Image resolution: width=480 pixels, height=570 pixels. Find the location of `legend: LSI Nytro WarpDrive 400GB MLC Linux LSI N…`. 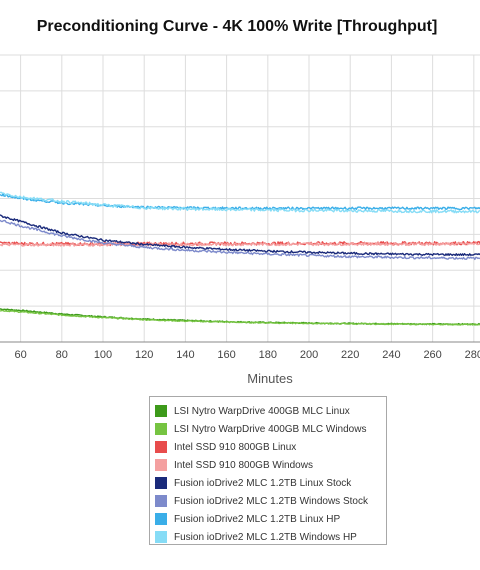

legend: LSI Nytro WarpDrive 400GB MLC Linux LSI N… is located at coordinates (268, 470).